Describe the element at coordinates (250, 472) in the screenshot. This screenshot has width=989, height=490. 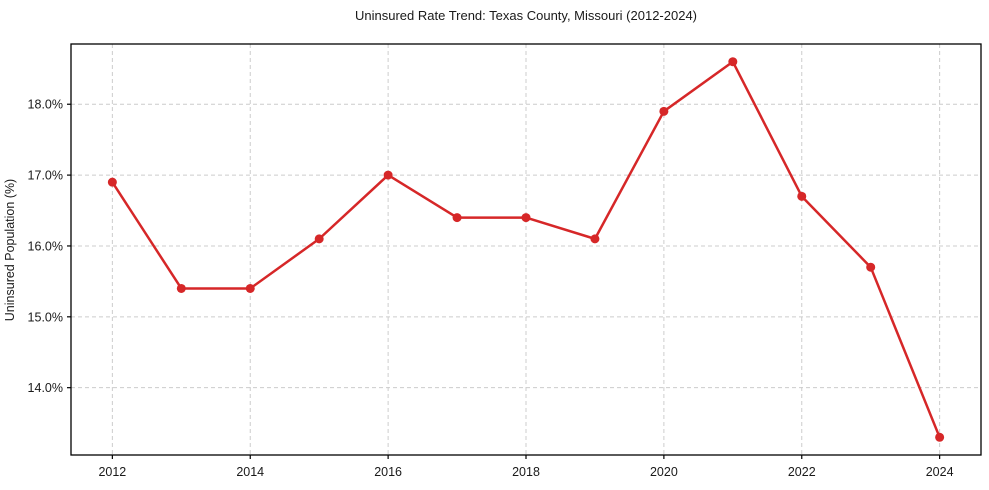
I see `x-tick-label: 2014` at that location.